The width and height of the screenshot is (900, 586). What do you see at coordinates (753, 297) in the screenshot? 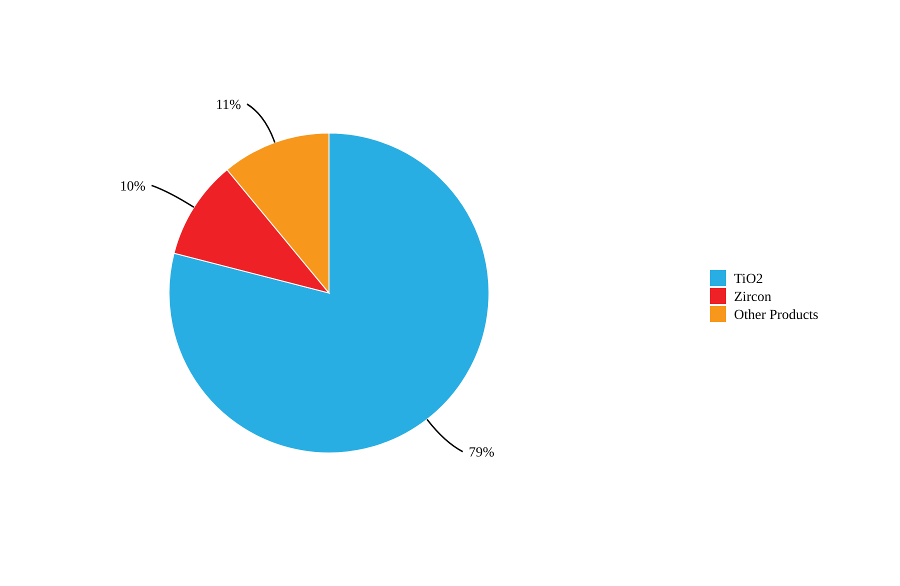
I see `legend-label: Zircon` at bounding box center [753, 297].